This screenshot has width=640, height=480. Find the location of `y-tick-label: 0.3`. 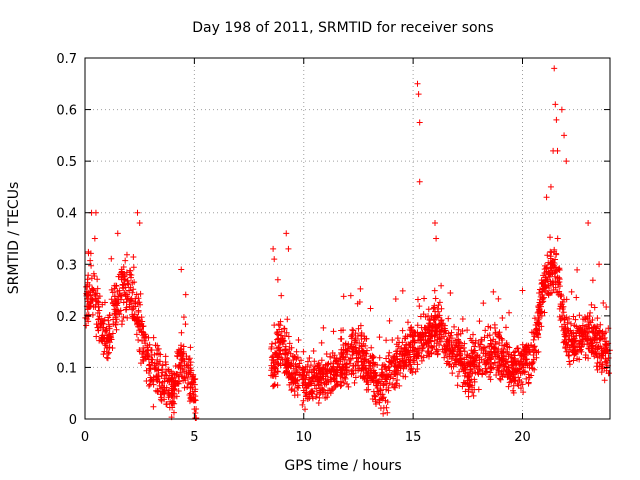

y-tick-label: 0.3 is located at coordinates (66, 265).